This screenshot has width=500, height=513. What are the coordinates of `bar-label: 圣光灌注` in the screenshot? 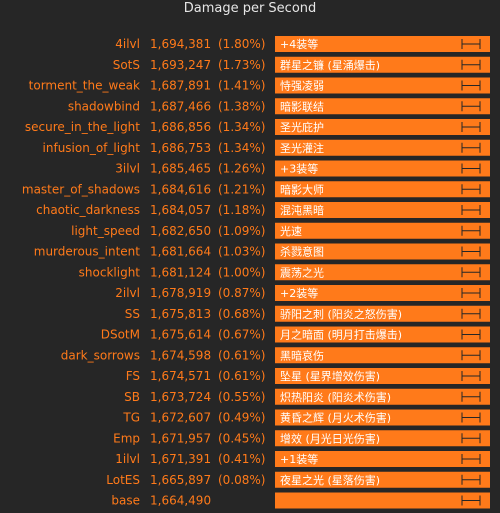 It's located at (302, 148).